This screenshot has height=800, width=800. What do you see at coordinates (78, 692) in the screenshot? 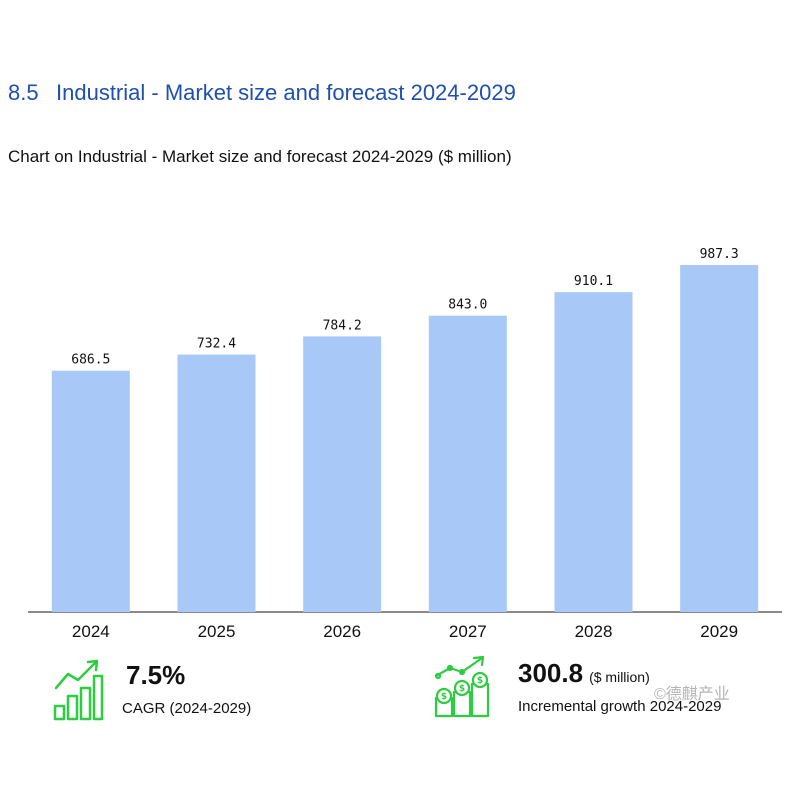
I see `growth-bars-icon` at bounding box center [78, 692].